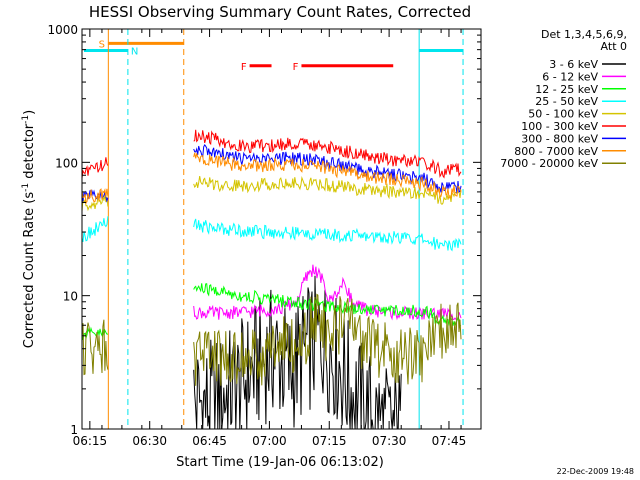 This screenshot has width=640, height=480. What do you see at coordinates (614, 46) in the screenshot?
I see `legend-header-line2: Att 0` at bounding box center [614, 46].